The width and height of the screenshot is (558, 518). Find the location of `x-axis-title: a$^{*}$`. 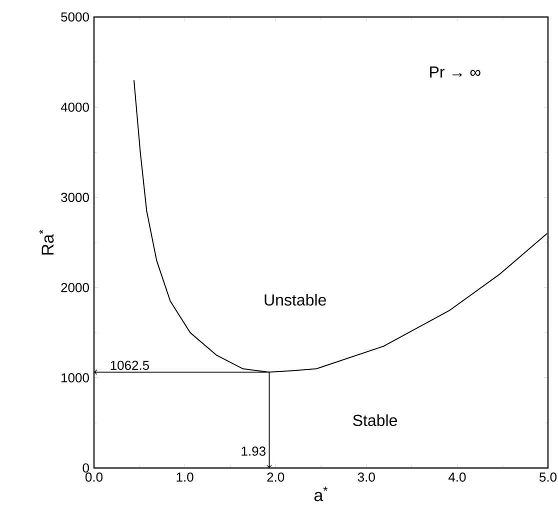

x-axis-title: a$^{*}$ is located at coordinates (321, 494).